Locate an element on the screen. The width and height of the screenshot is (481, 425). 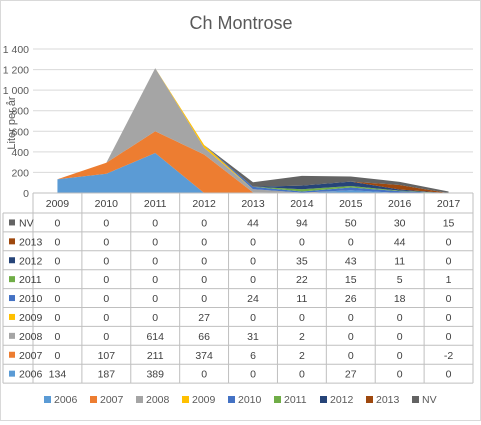
table-cell-value: 107 is located at coordinates (107, 356).